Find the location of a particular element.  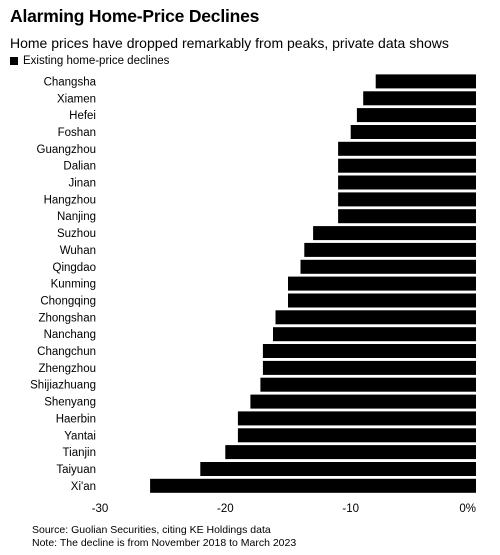

x-tick-label: 0% is located at coordinates (467, 509).